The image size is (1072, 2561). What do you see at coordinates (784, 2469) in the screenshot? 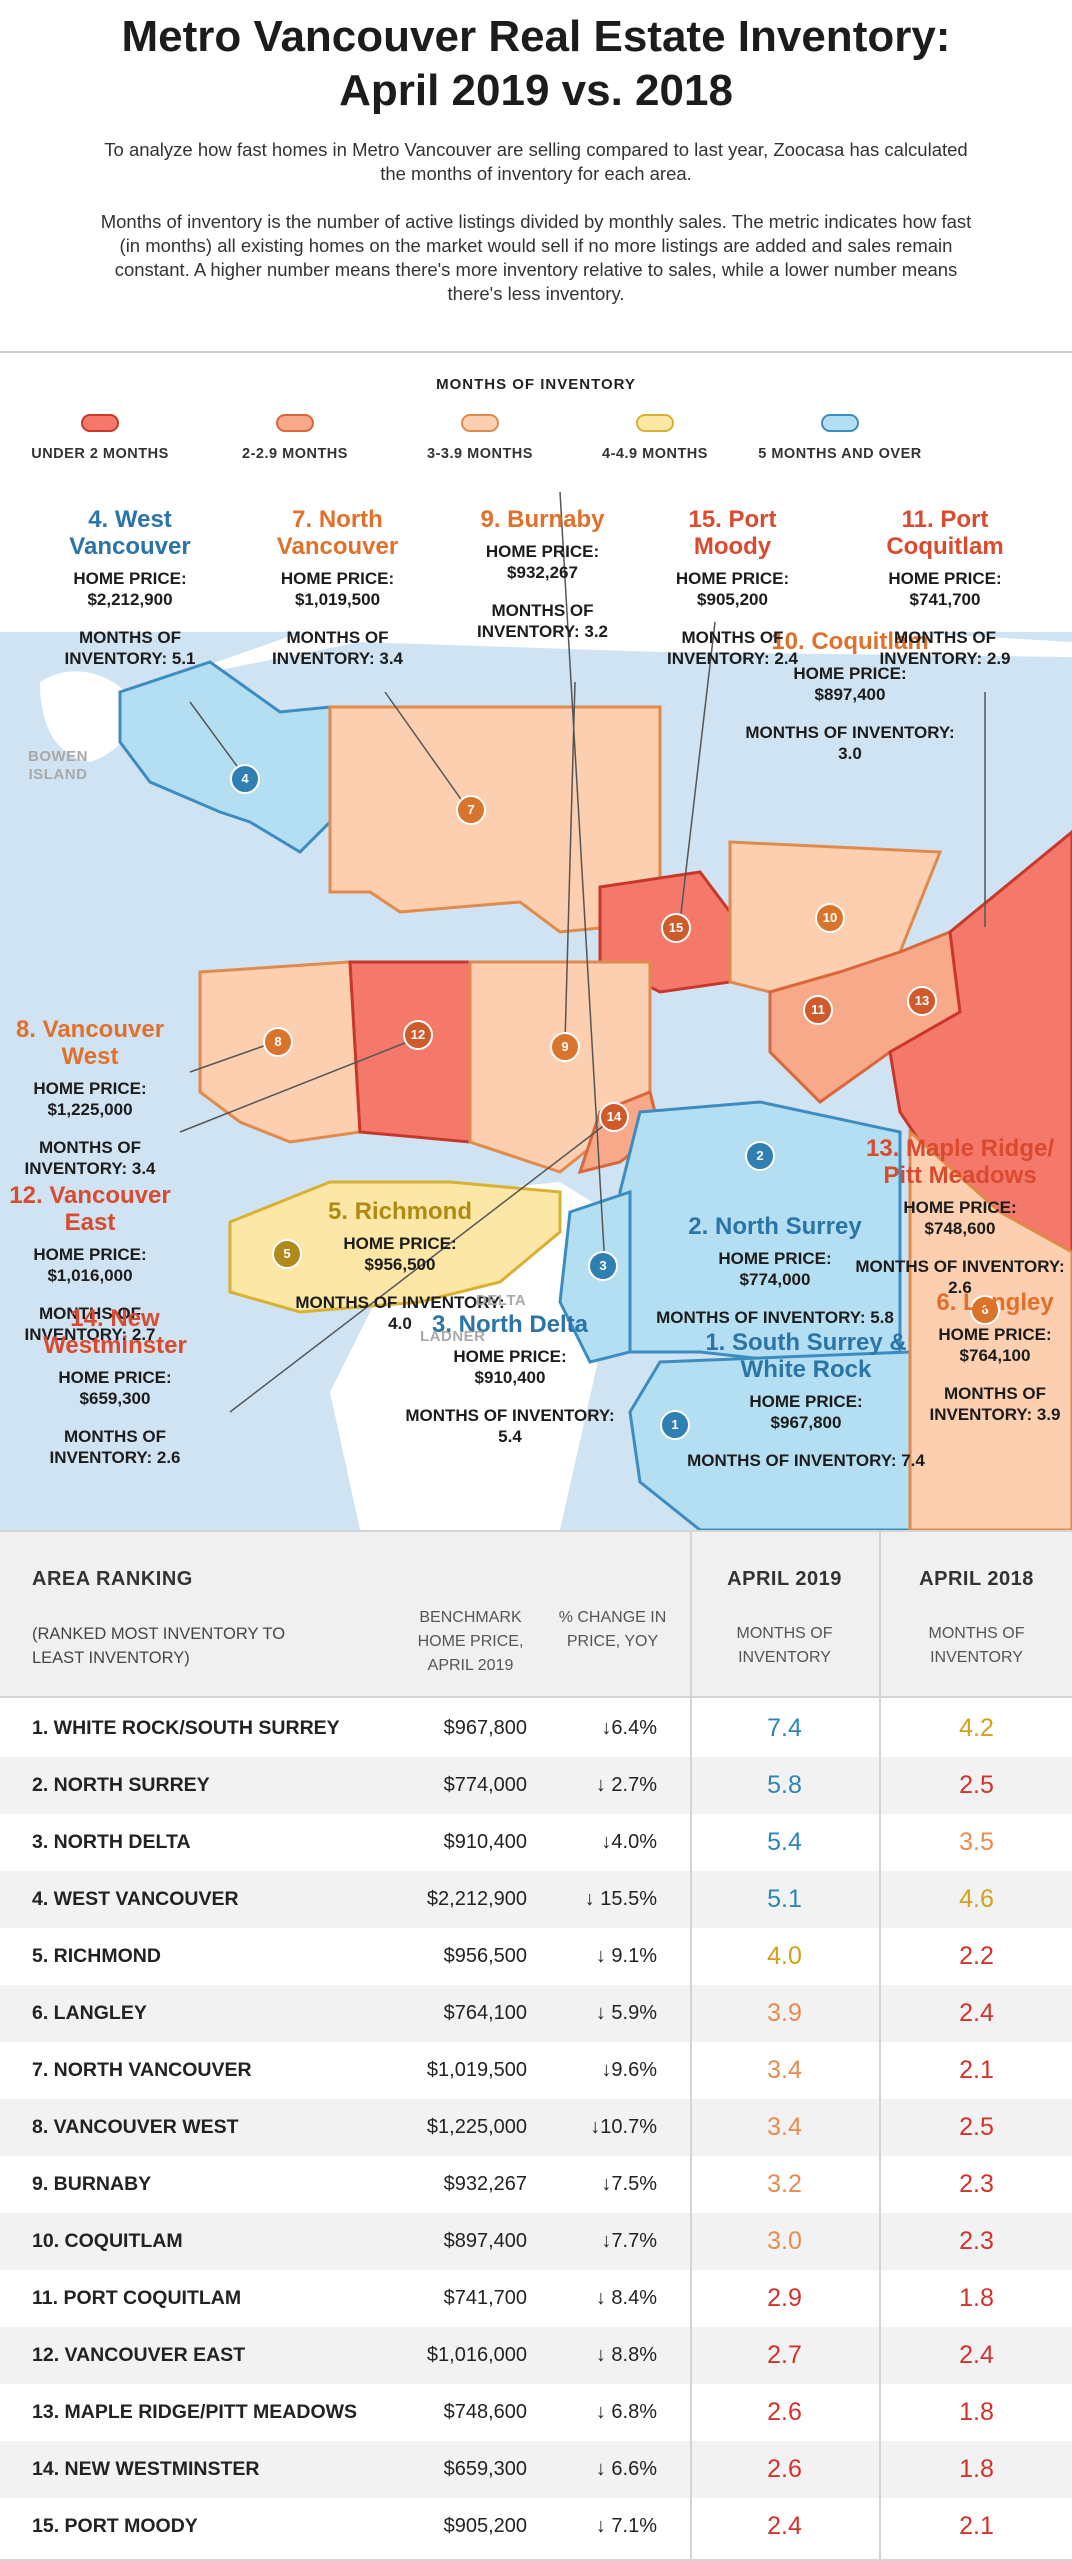
I see `row-moi-2019: 2.6` at bounding box center [784, 2469].